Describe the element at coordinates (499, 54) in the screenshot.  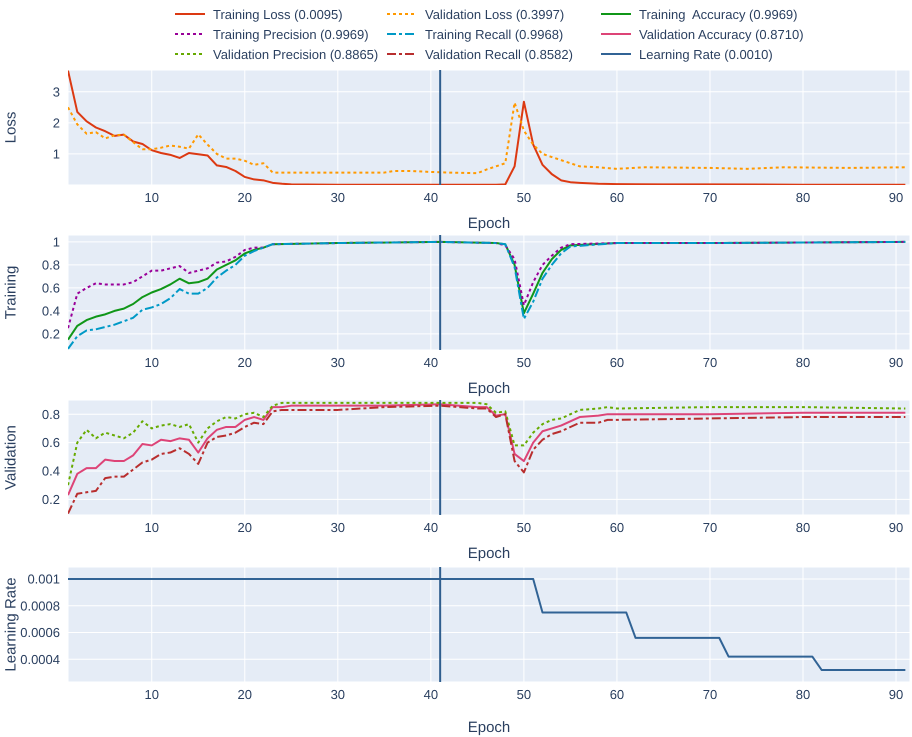
I see `legend-label: Validation Recall (0.8582)` at that location.